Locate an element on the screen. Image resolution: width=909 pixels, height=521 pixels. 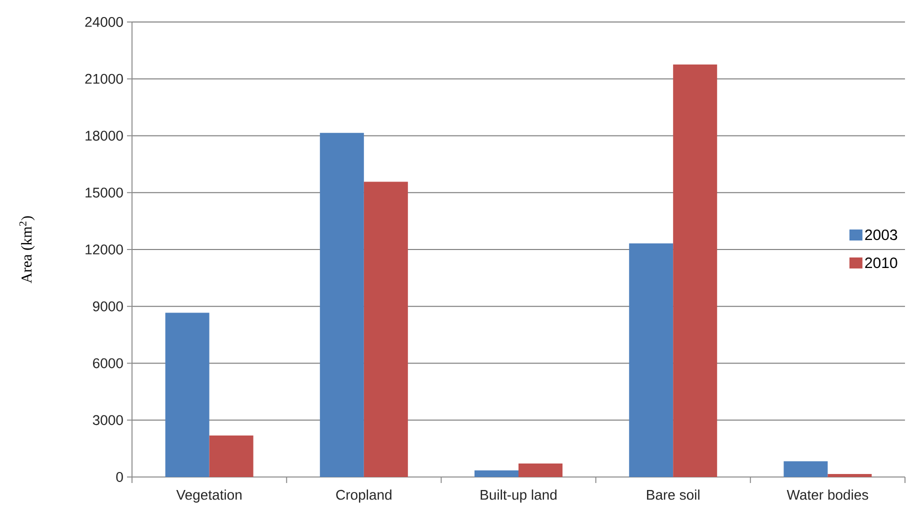
y-tick-label: 21000 is located at coordinates (104, 79).